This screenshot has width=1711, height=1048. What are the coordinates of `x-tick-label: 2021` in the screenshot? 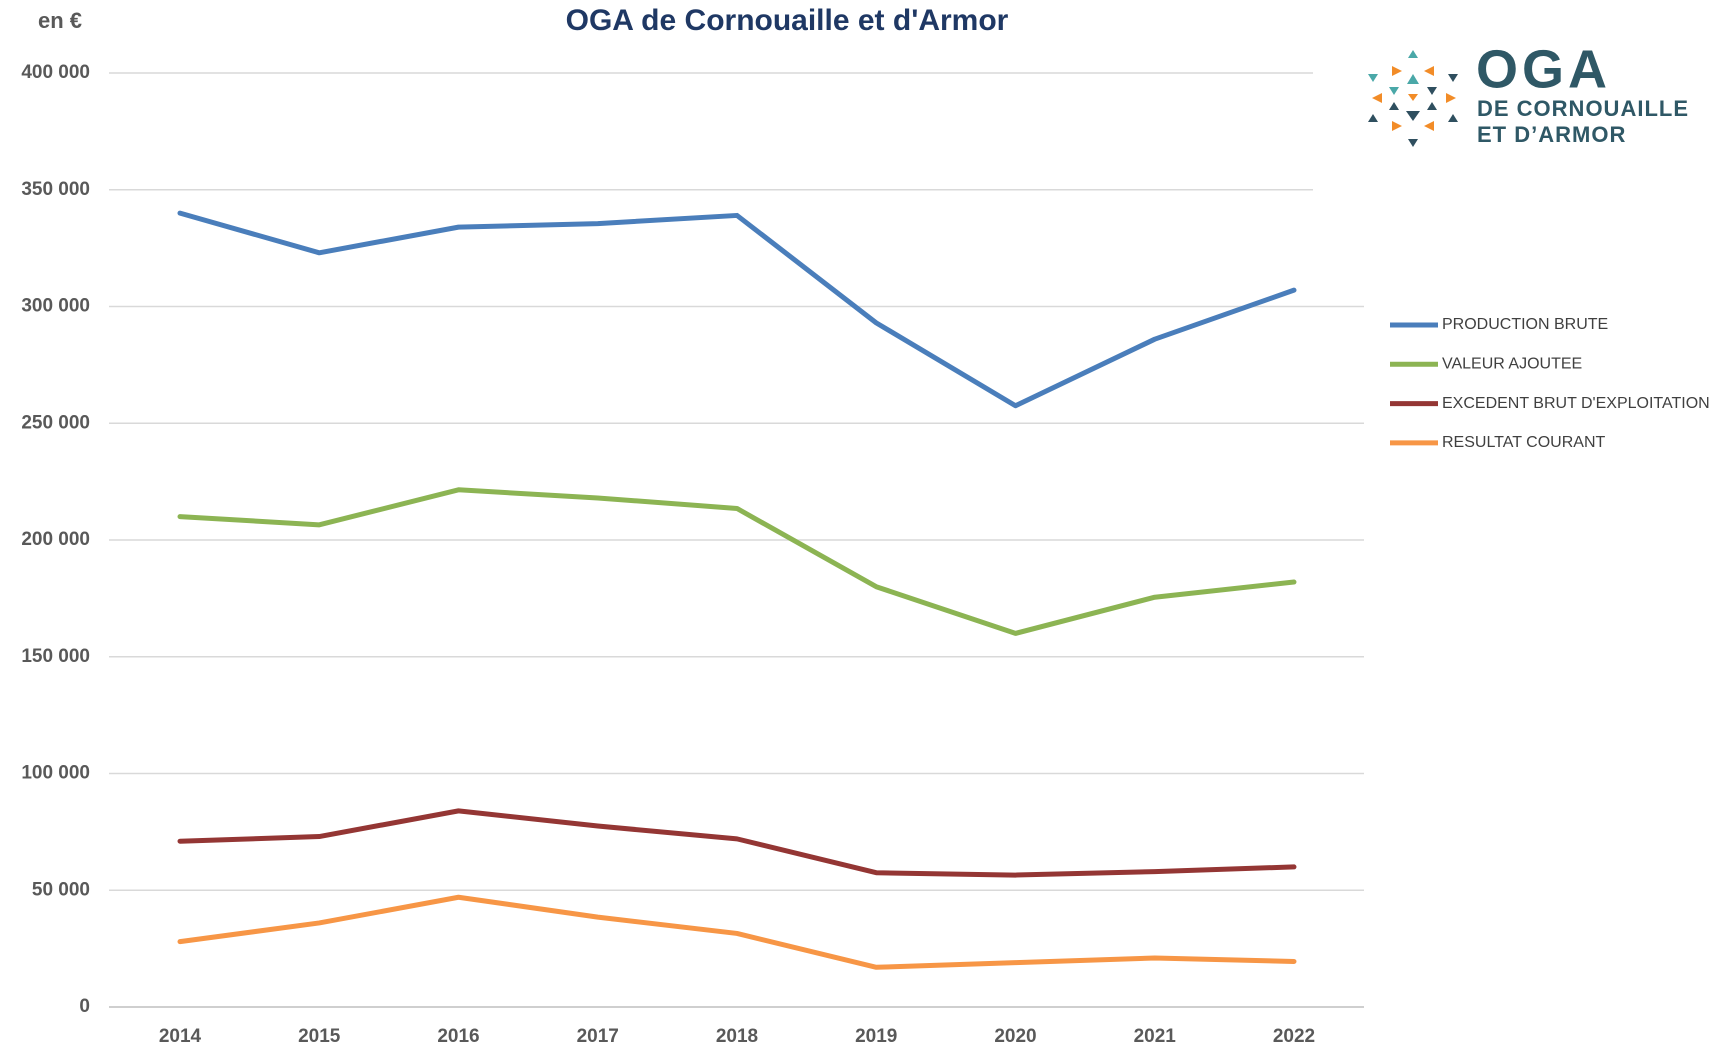 It's located at (1155, 1036).